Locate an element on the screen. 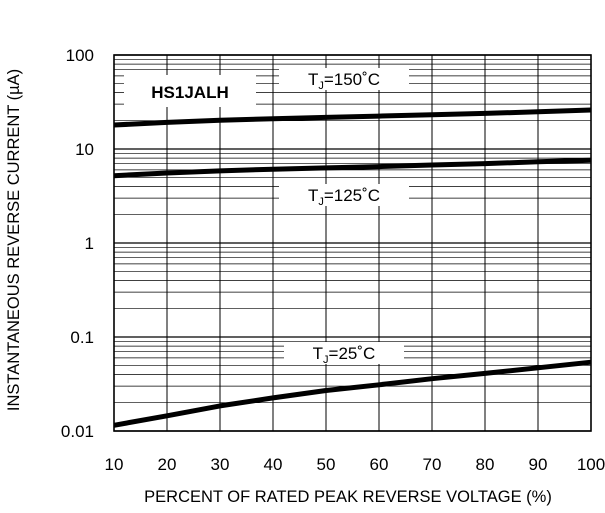  y-axis-label: INSTANTANEOUS REVERSE CURRENT (µA) is located at coordinates (14, 240).